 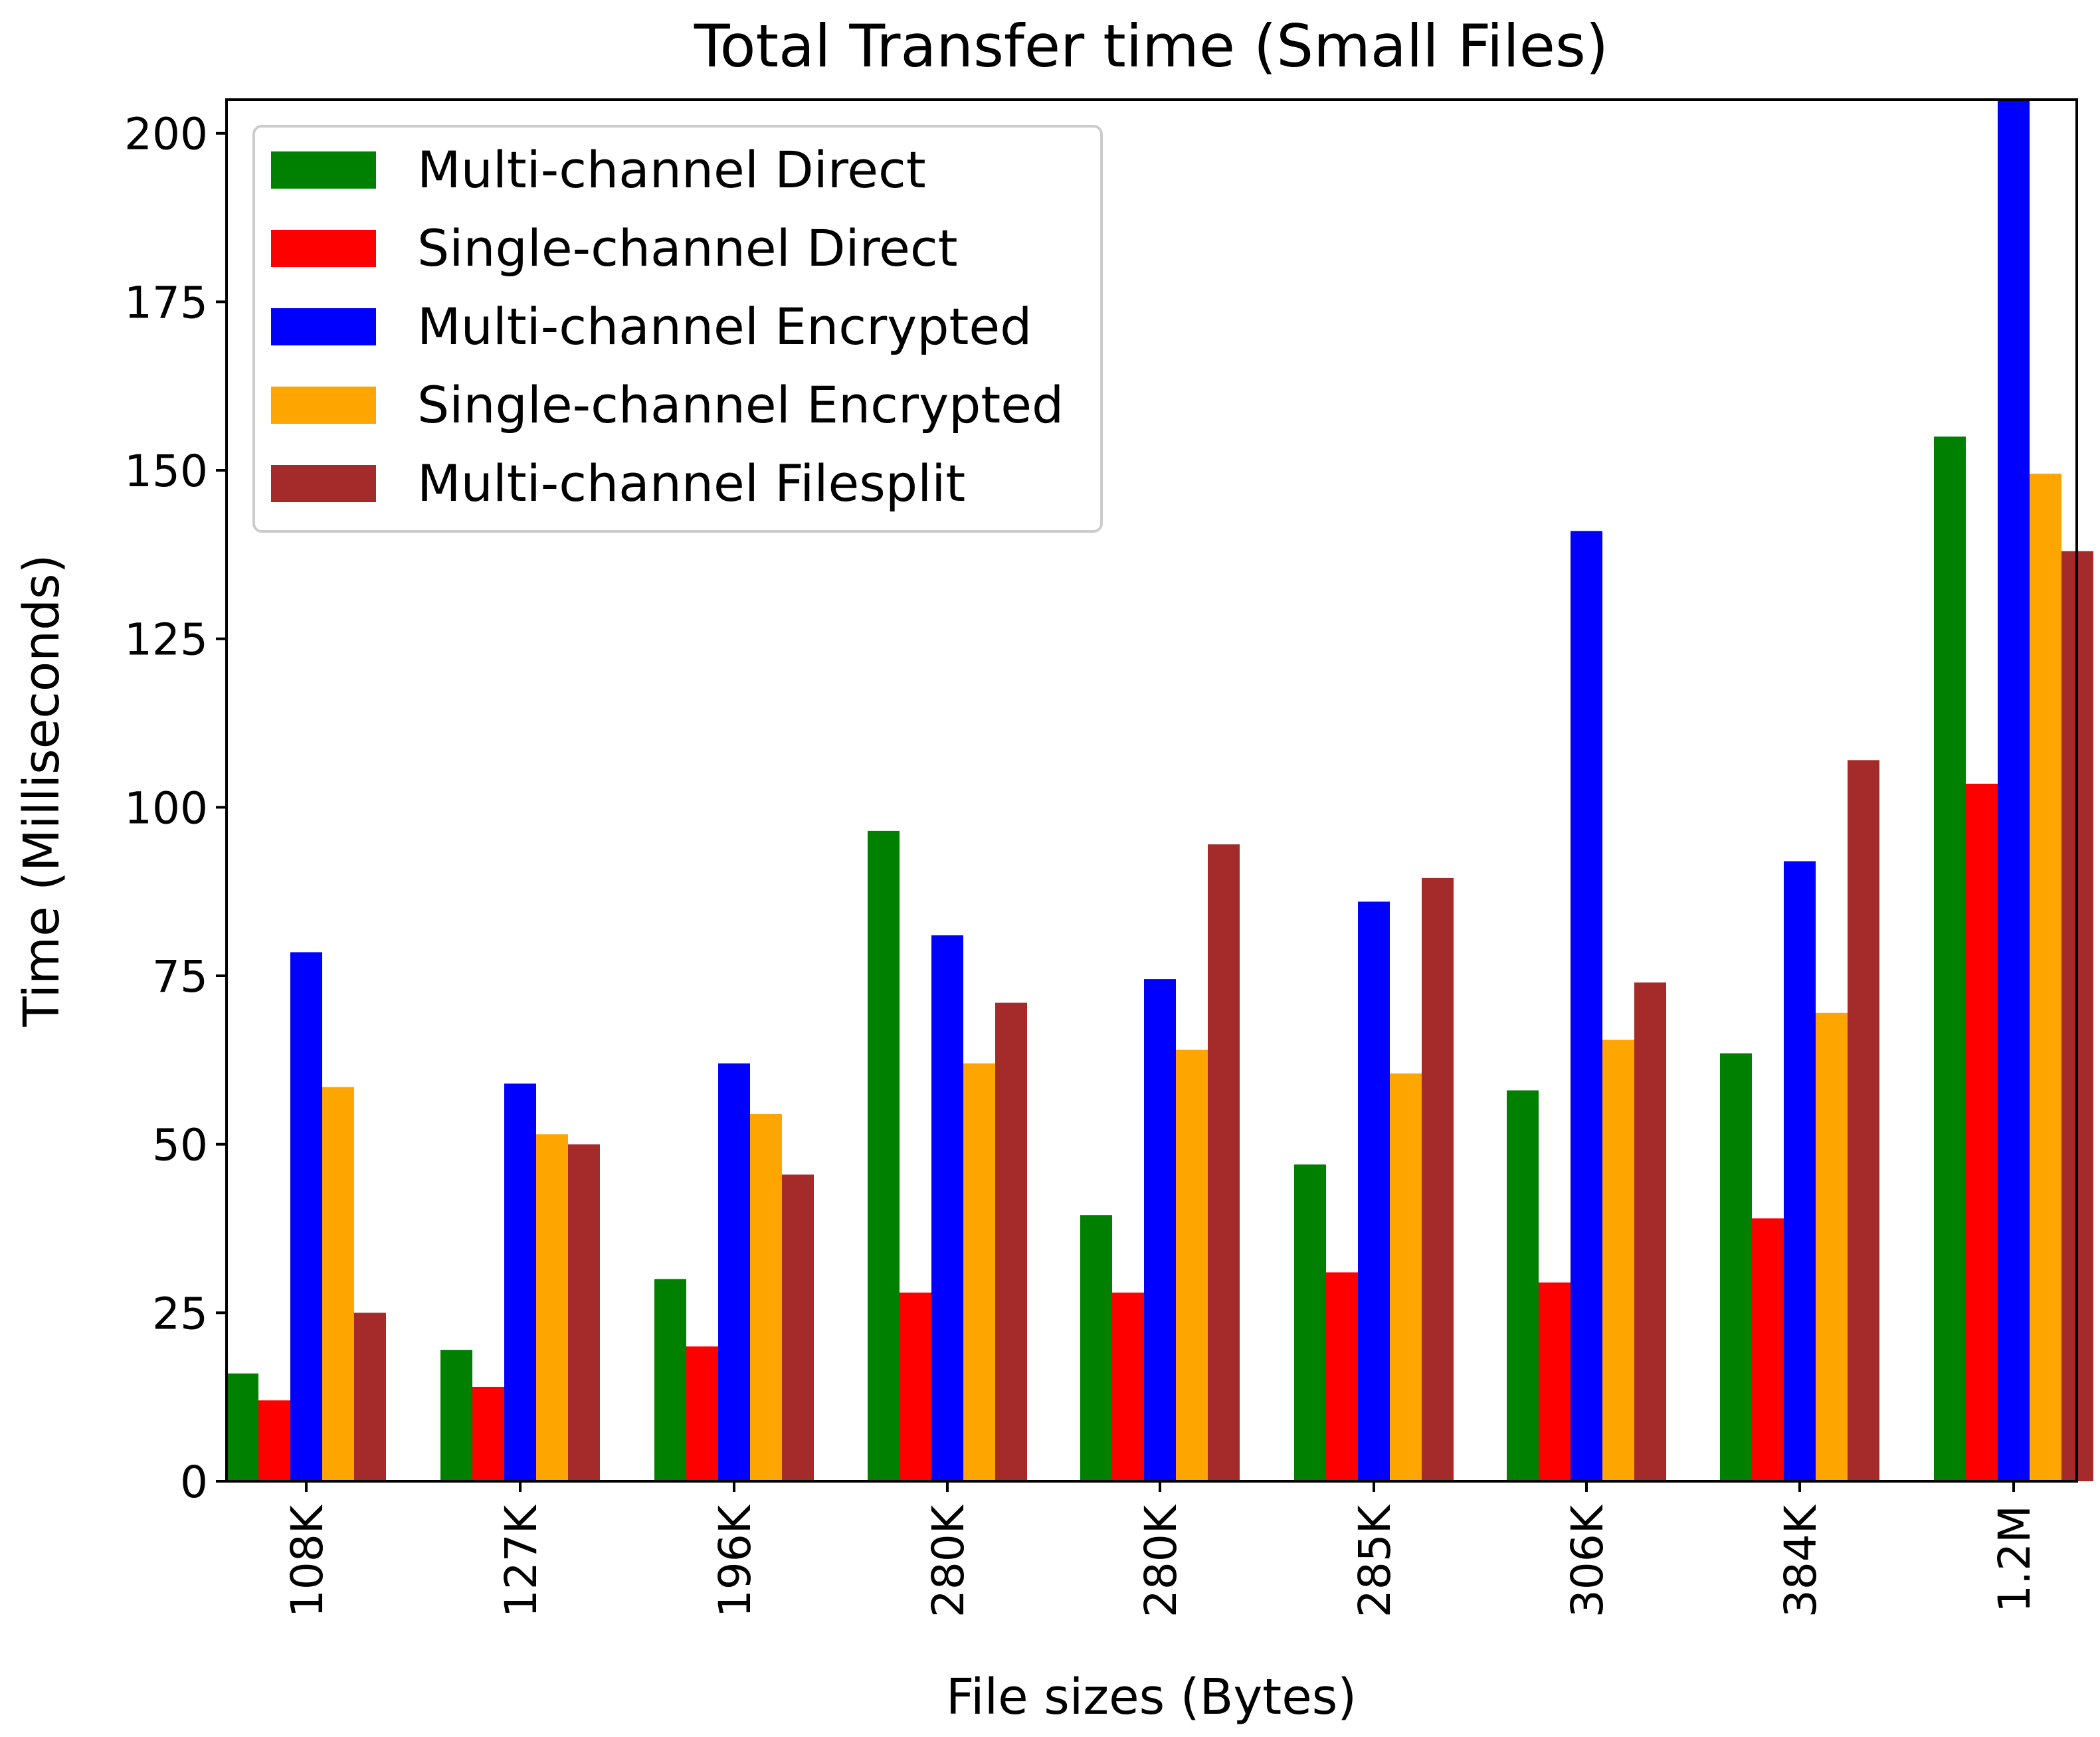 What do you see at coordinates (725, 326) in the screenshot?
I see `legend-label: Multi-channel Encrypted` at bounding box center [725, 326].